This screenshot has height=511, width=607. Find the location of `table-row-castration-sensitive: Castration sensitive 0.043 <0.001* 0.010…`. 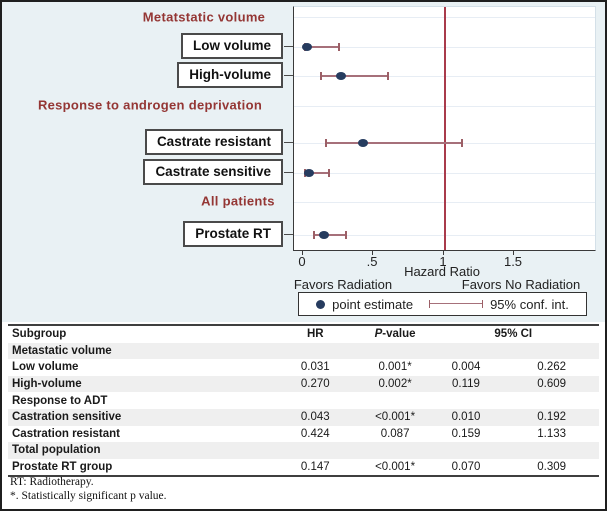

table-row-castration-sensitive: Castration sensitive 0.043 <0.001* 0.010… is located at coordinates (303, 417).